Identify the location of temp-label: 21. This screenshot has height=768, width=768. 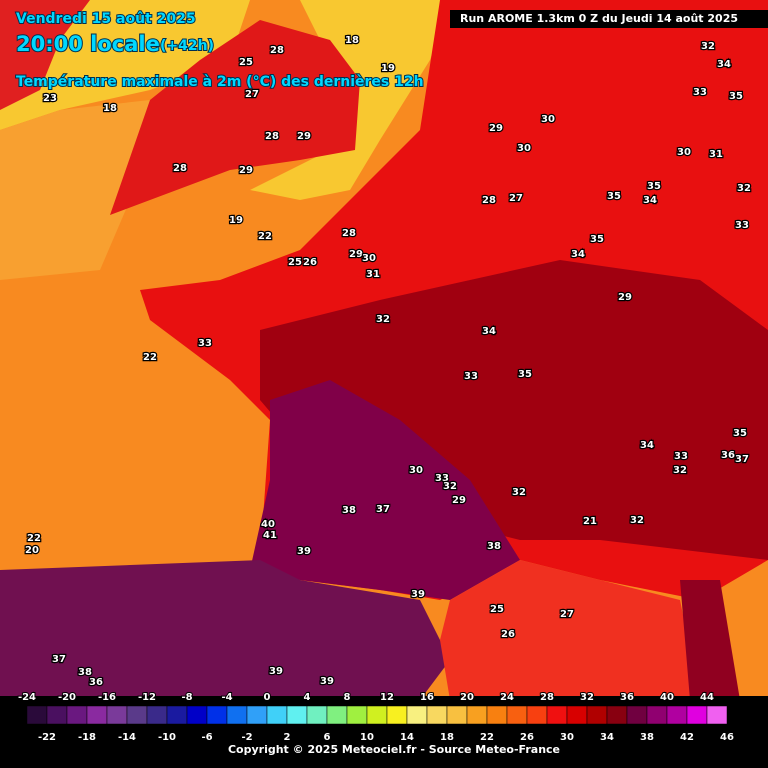
(590, 521).